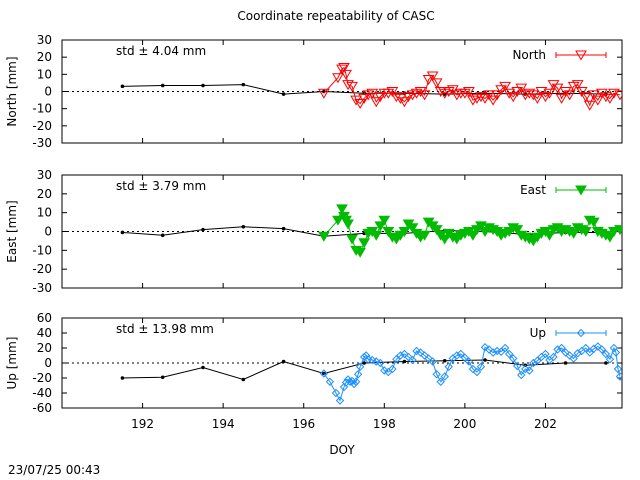  I want to click on y-tick-label: 30, so click(44, 40).